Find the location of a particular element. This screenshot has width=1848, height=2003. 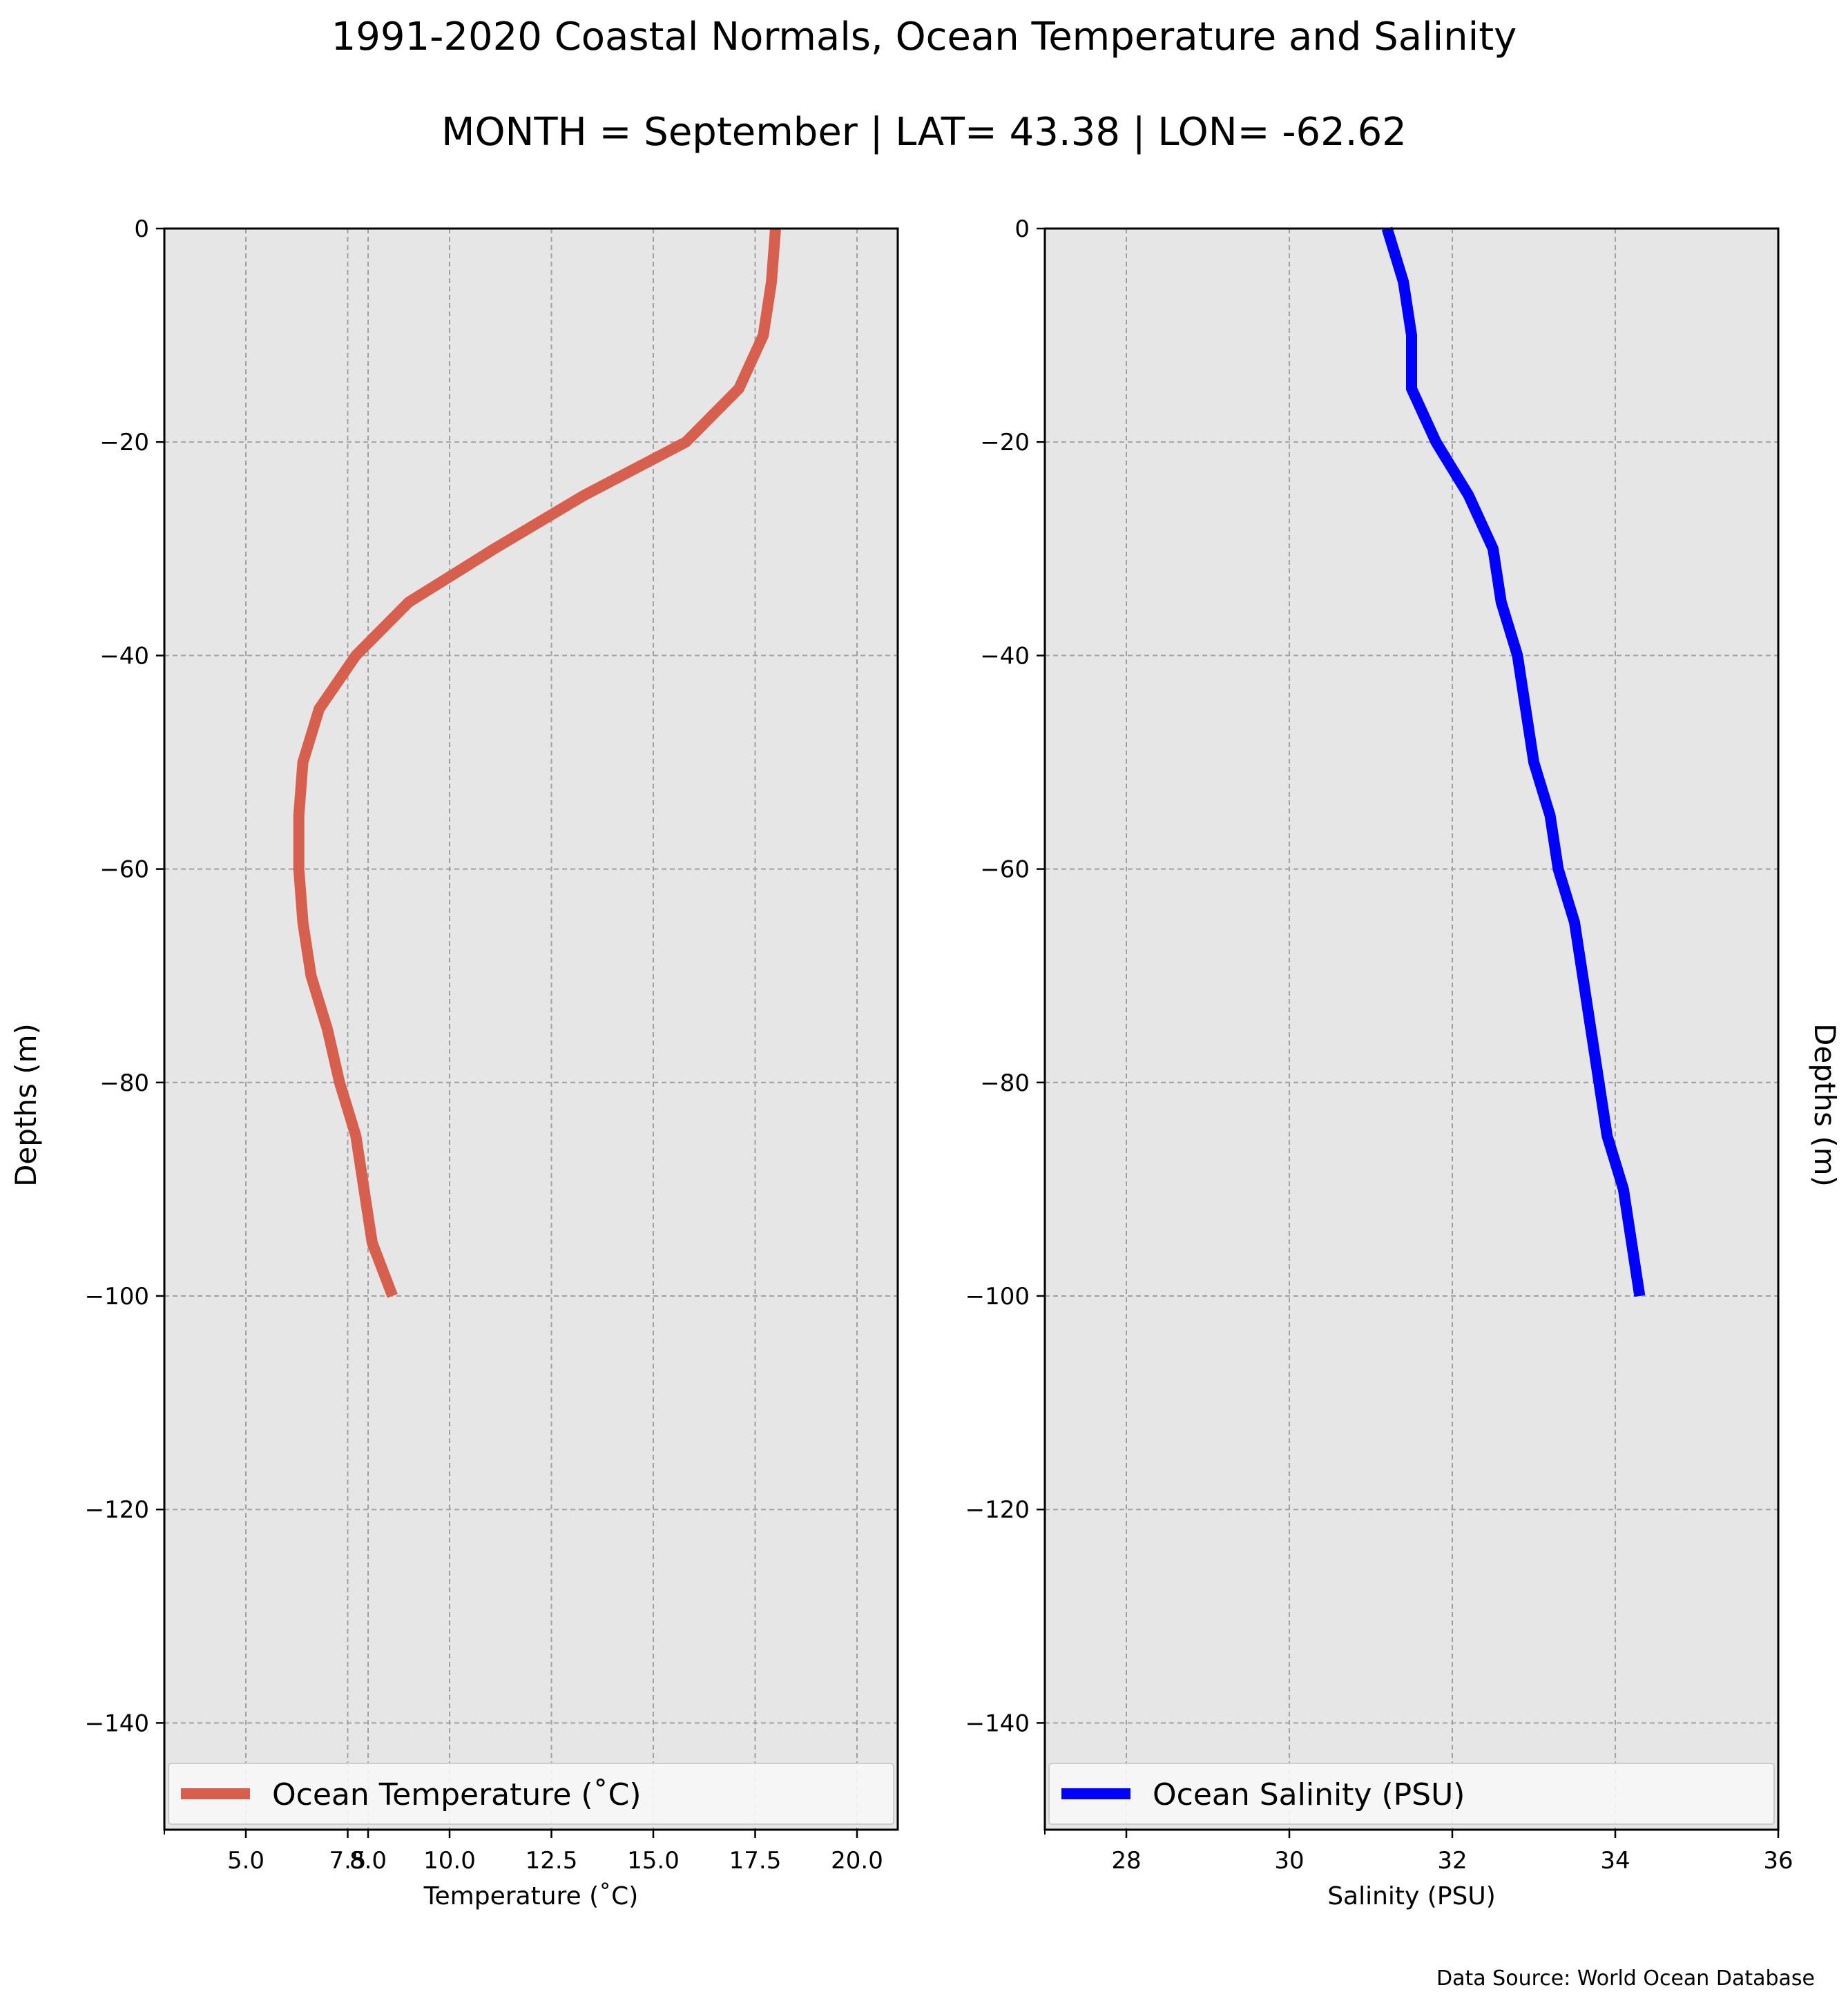

x-axis-label: Salinity (PSU) is located at coordinates (1411, 1896).